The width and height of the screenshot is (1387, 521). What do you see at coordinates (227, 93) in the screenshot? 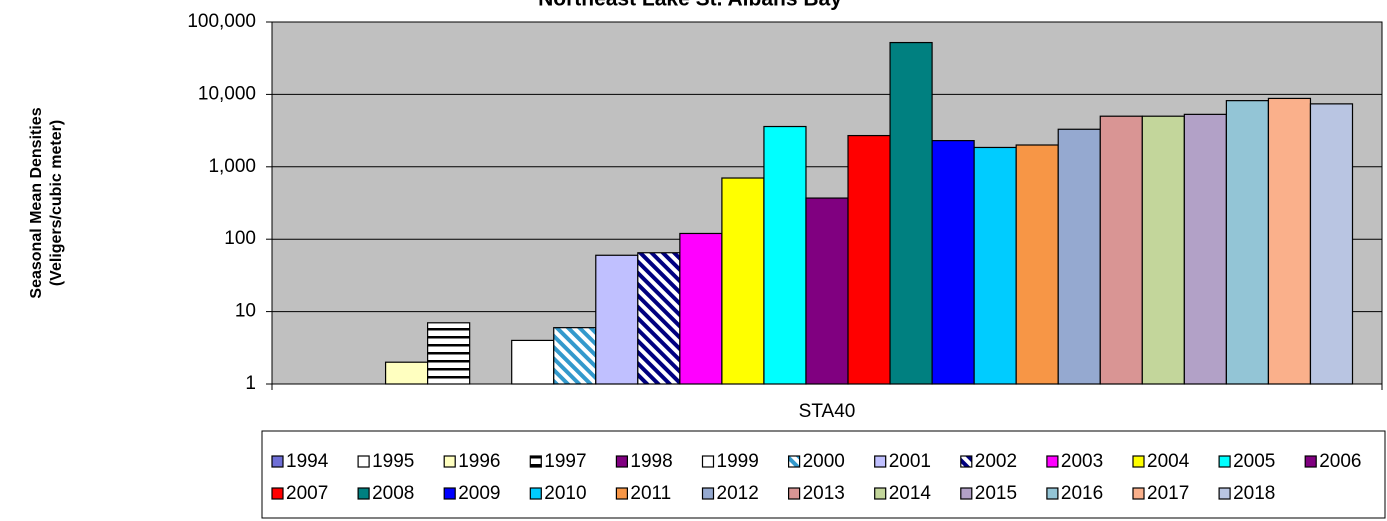
I see `y-tick-label: 10,000` at bounding box center [227, 93].